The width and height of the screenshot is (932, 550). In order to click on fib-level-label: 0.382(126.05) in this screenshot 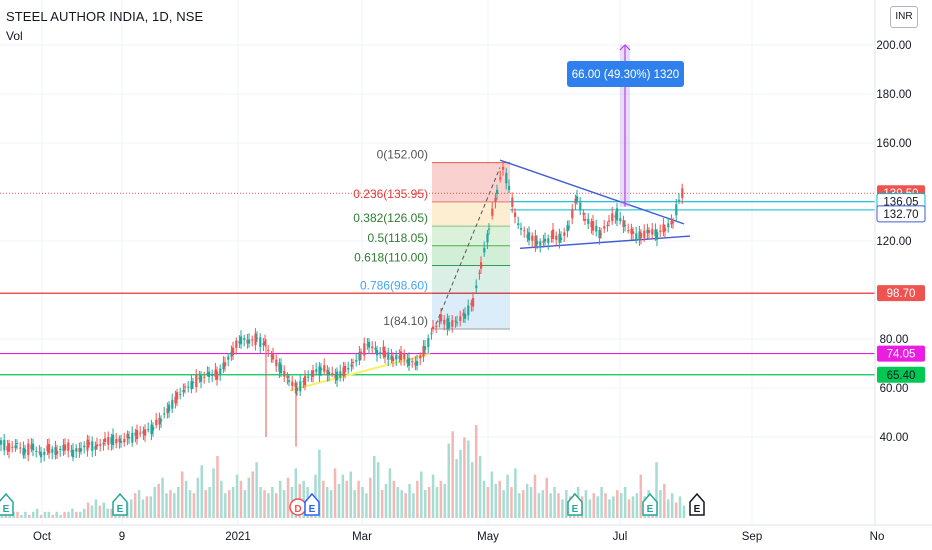, I will do `click(390, 218)`.